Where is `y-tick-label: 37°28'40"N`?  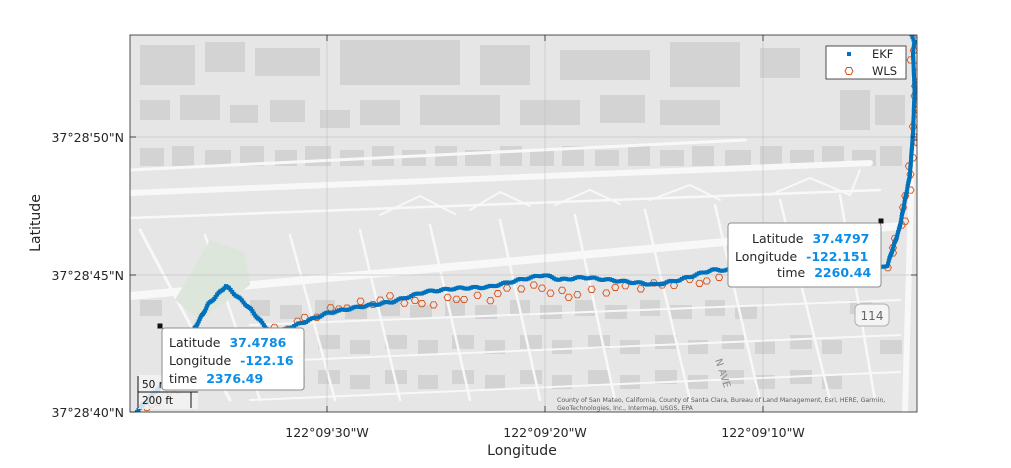 y-tick-label: 37°28'40"N is located at coordinates (87, 412).